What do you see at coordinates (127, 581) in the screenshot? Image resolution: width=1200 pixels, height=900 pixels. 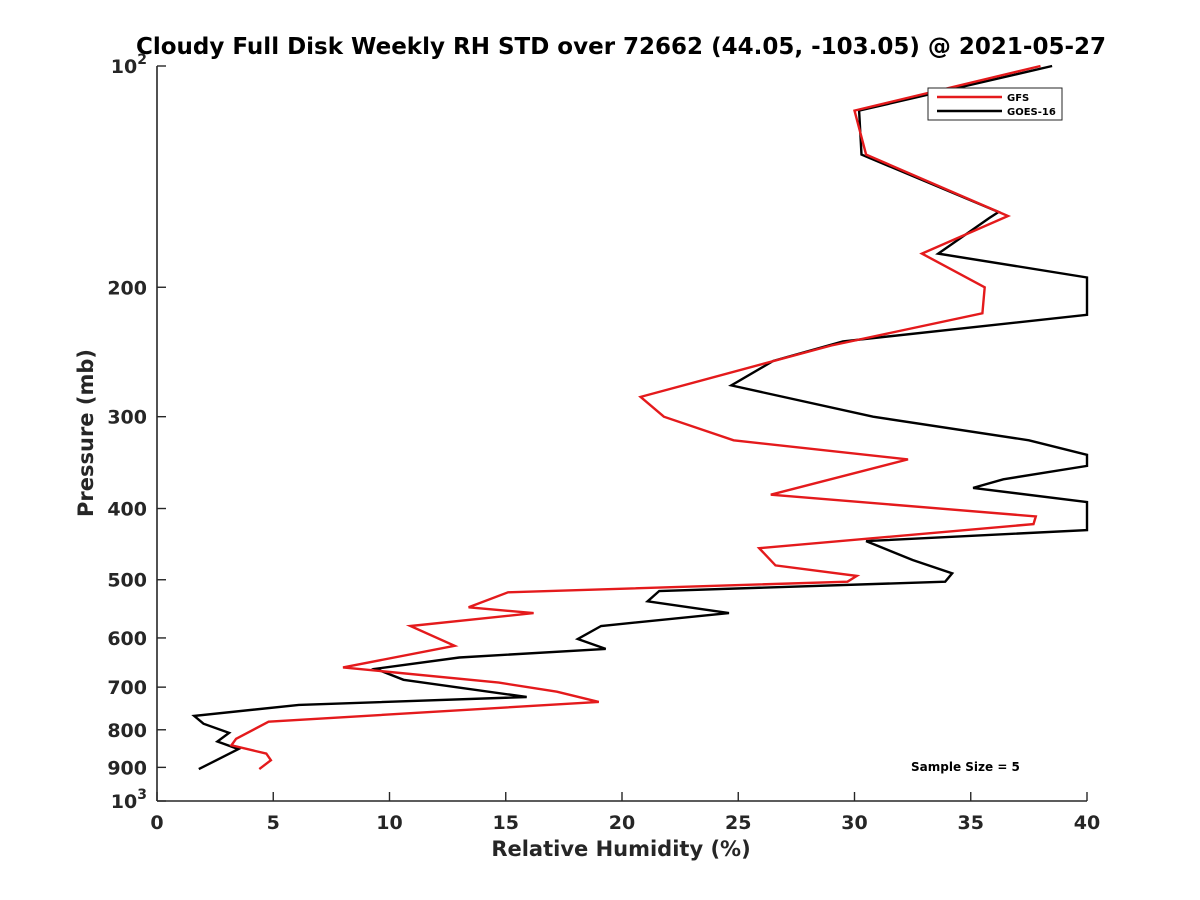 I see `y-tick-label: 500` at bounding box center [127, 581].